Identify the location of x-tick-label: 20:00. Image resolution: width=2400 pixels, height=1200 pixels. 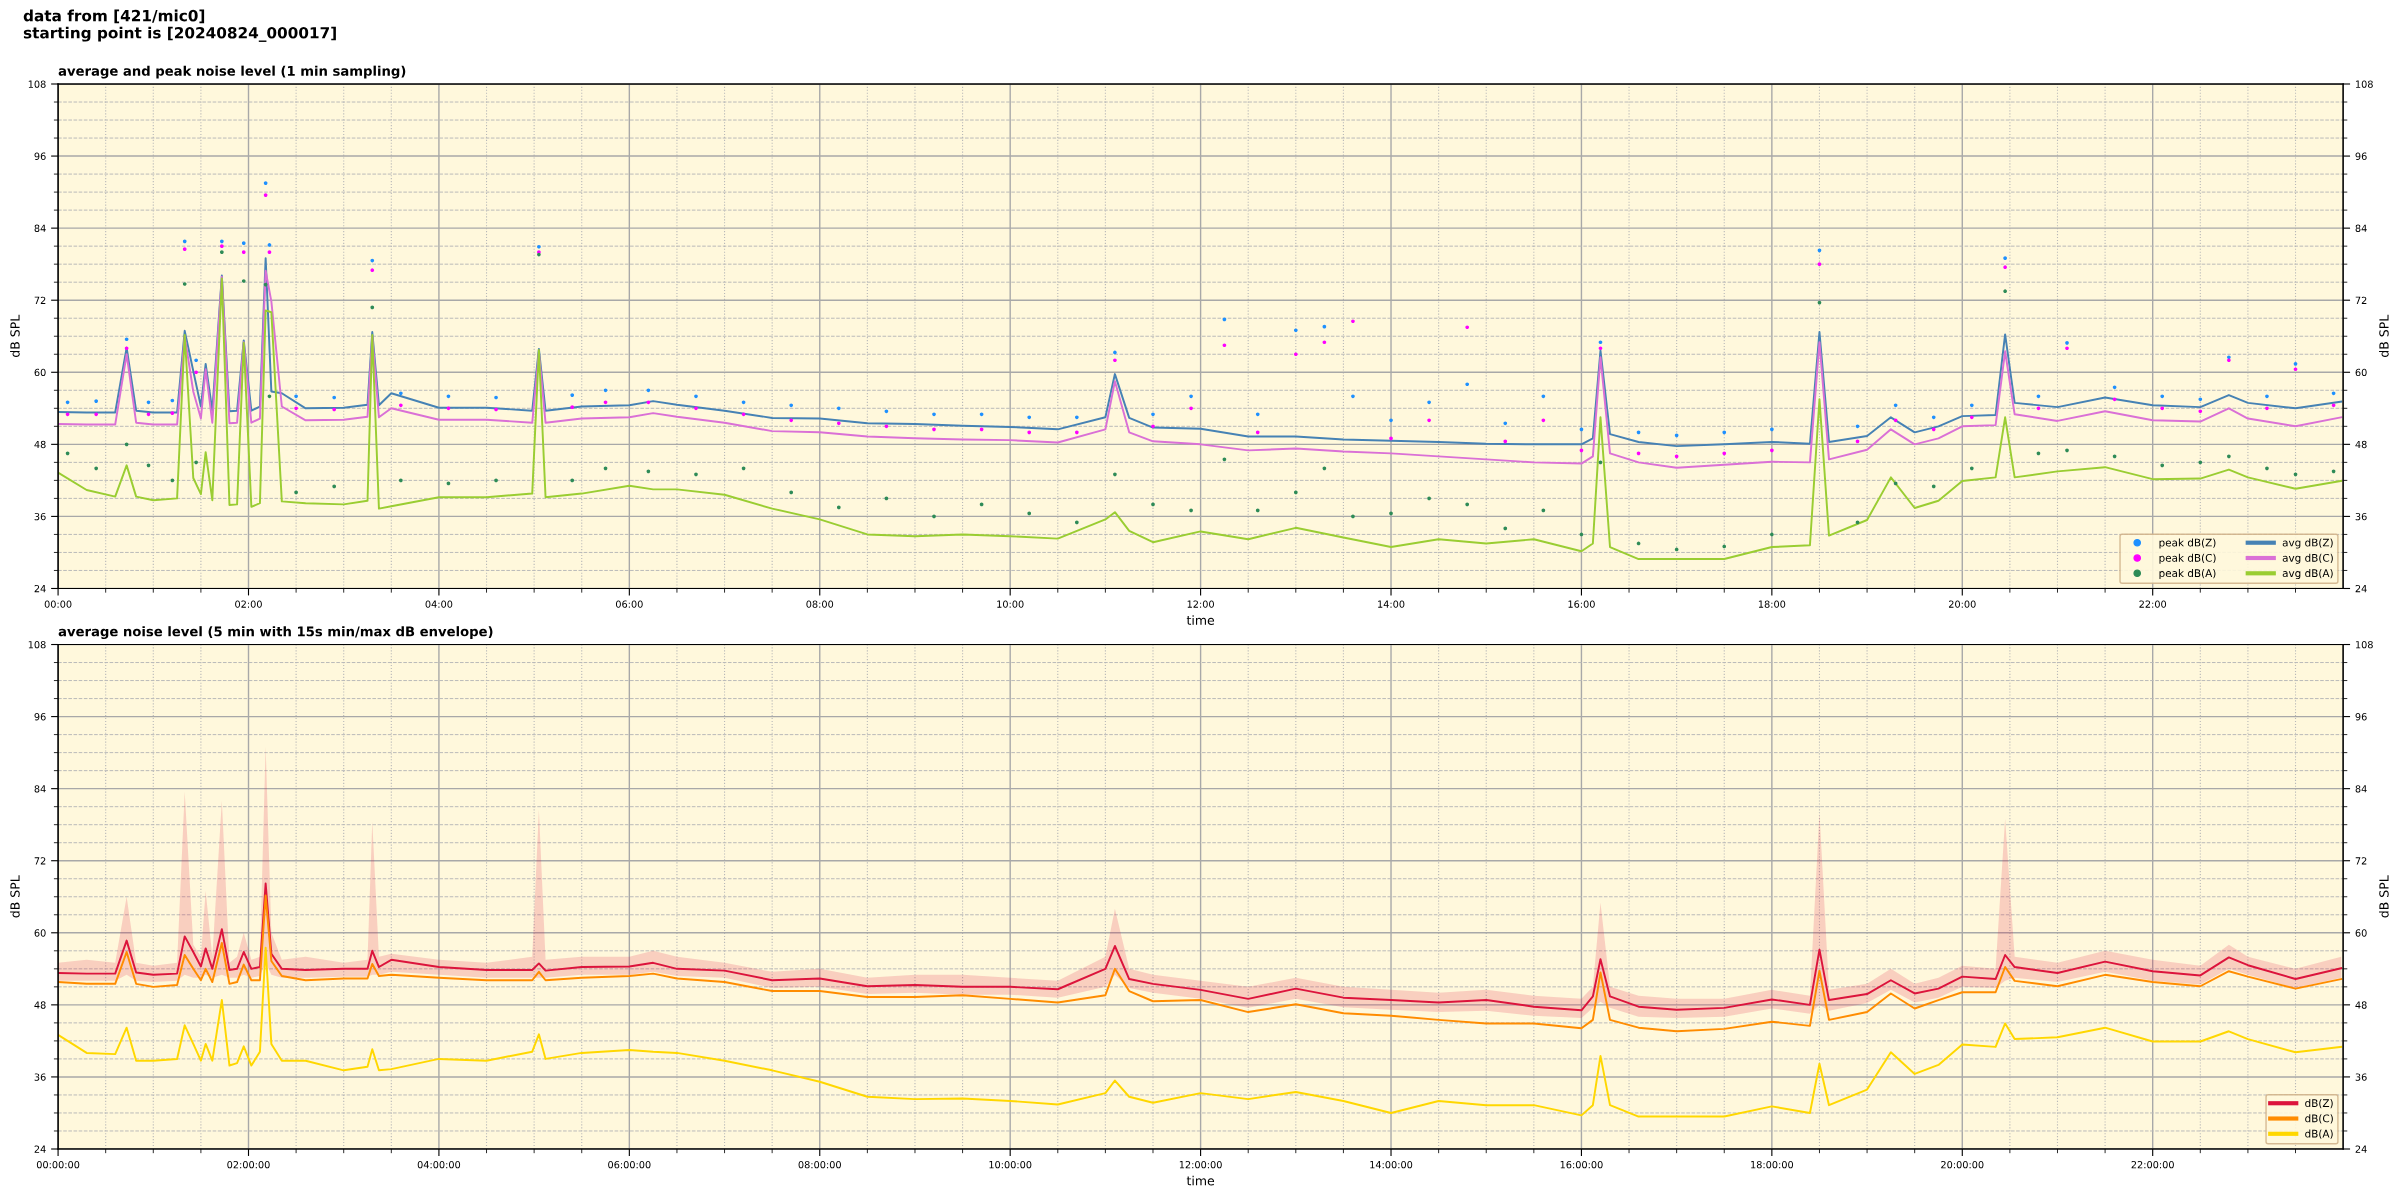
(1962, 604).